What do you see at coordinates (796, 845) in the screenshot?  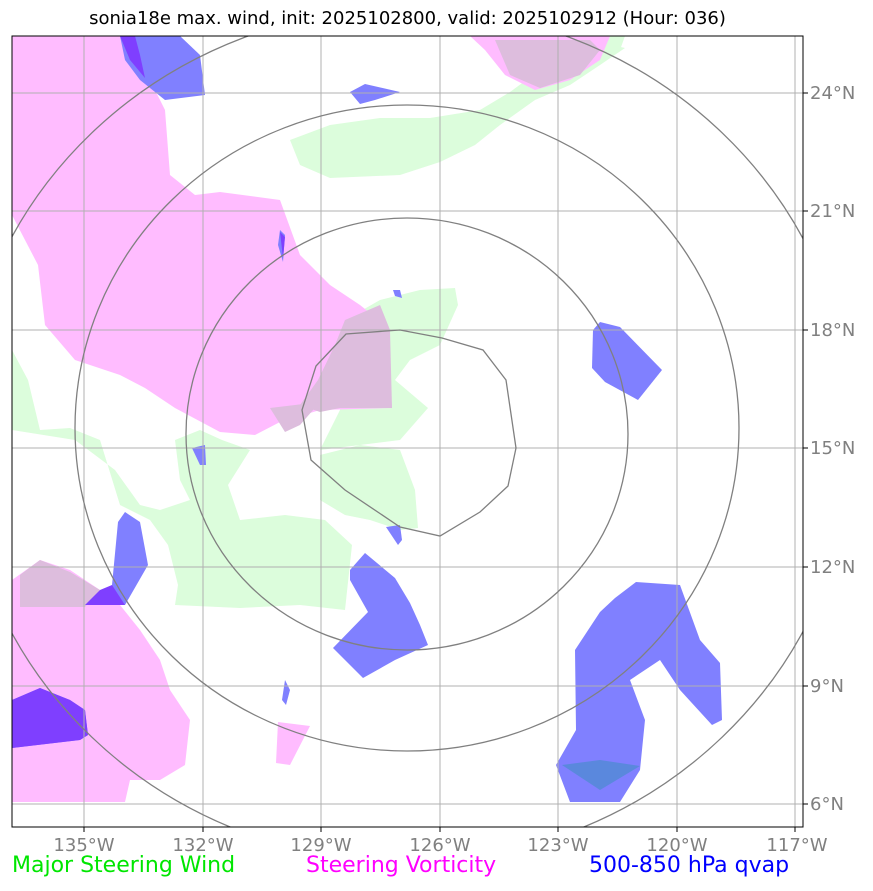 I see `lon-label: 117°W` at bounding box center [796, 845].